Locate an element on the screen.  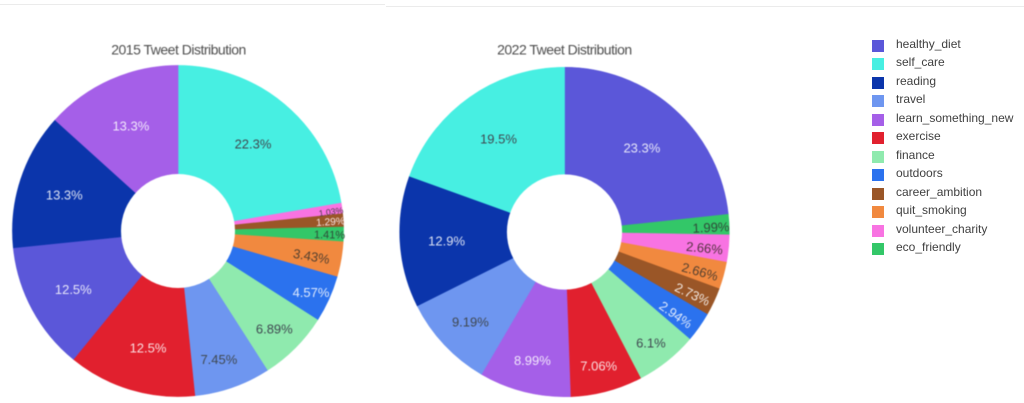
svg-text: 23.3% is located at coordinates (641, 148).